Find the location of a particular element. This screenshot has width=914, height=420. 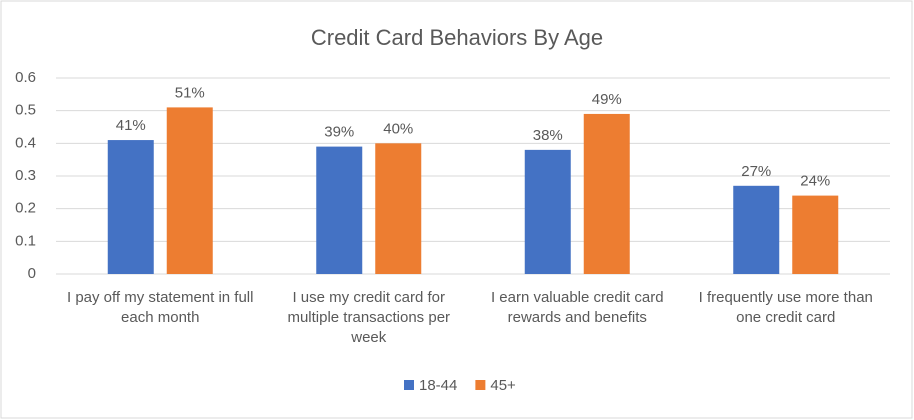

legend-label: 18-44 is located at coordinates (438, 385).